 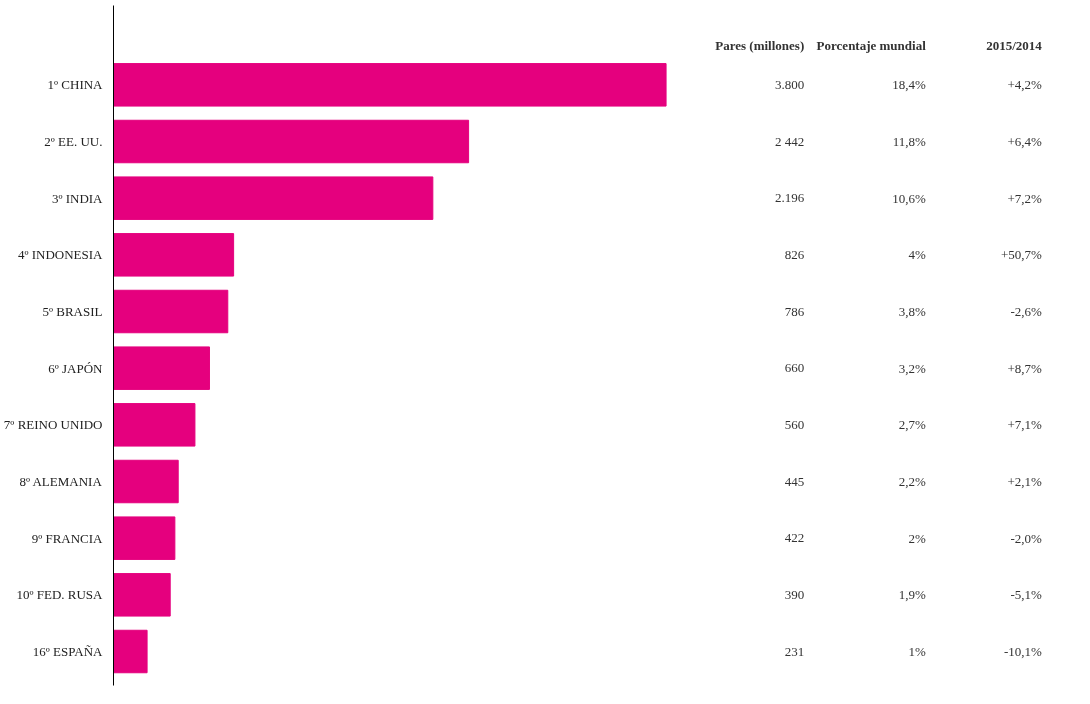 What do you see at coordinates (76, 368) in the screenshot?
I see `y-tick-label: 6º JAPÓN` at bounding box center [76, 368].